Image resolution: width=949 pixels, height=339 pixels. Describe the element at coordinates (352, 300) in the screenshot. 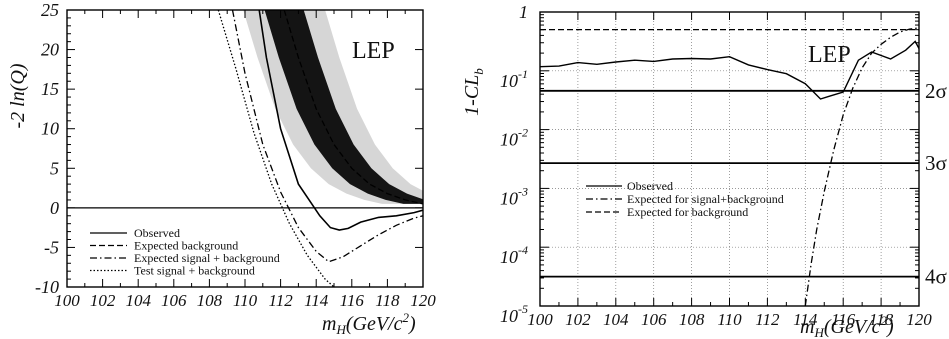

I see `left-x-tick-label: 116` at that location.